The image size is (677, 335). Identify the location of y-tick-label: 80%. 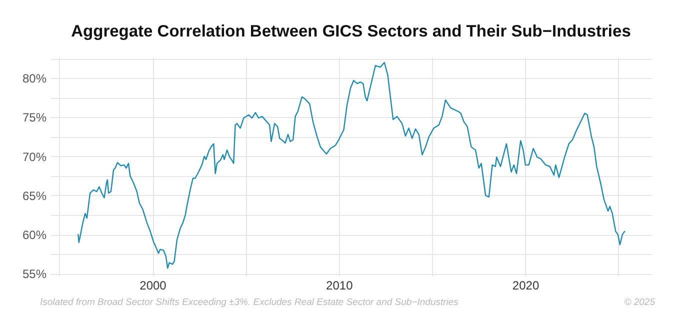
(34, 79).